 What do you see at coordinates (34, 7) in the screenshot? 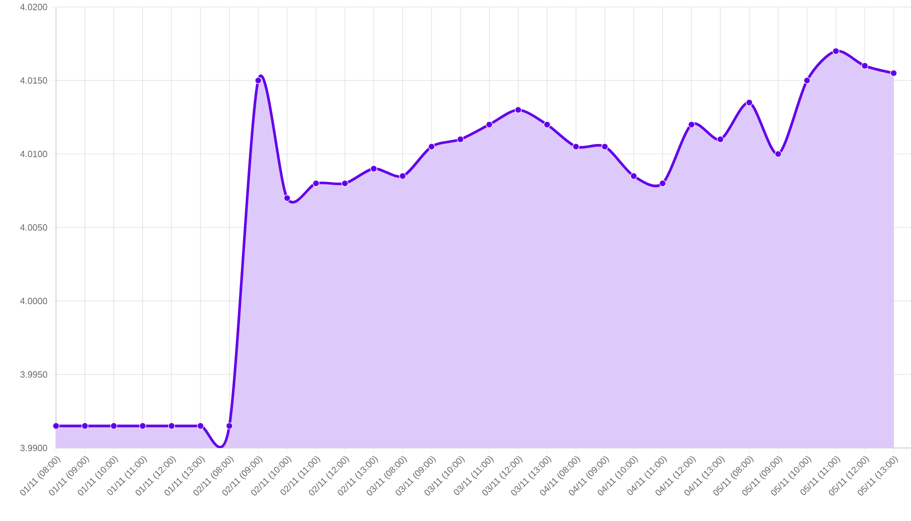
I see `y-tick-label: 4.0200` at bounding box center [34, 7].